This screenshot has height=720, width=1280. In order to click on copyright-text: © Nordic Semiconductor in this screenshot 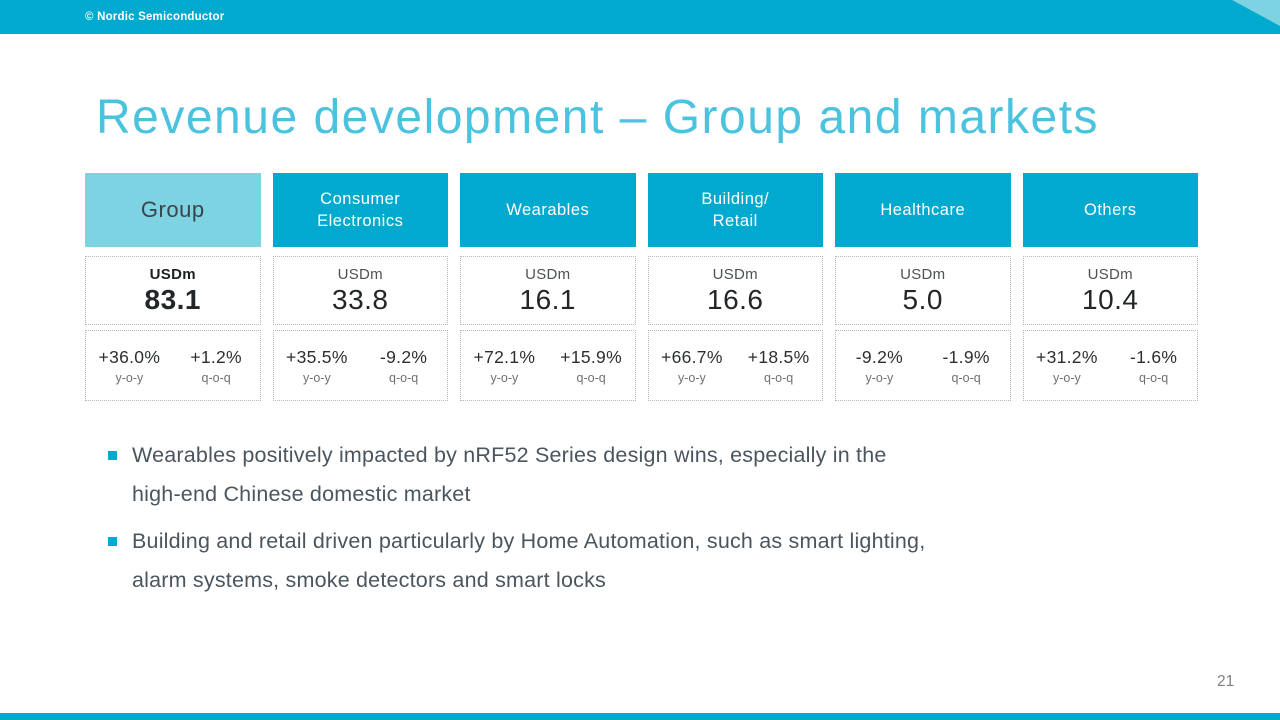, I will do `click(155, 17)`.